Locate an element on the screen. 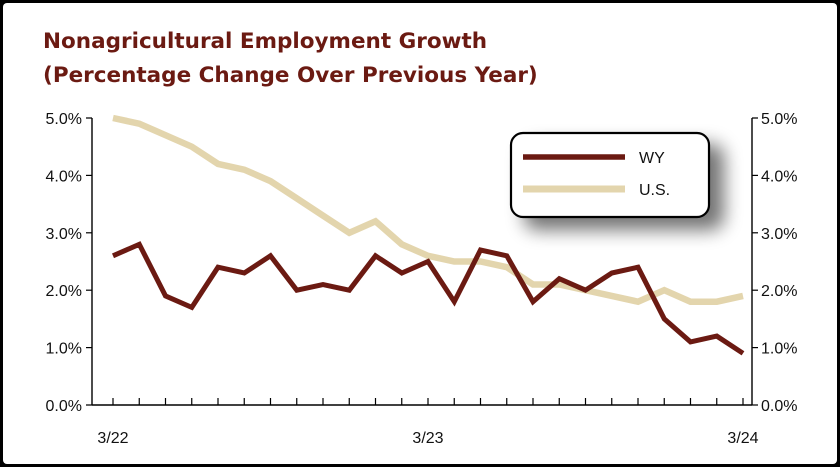 Image resolution: width=840 pixels, height=467 pixels. legend: WY U.S. is located at coordinates (610, 175).